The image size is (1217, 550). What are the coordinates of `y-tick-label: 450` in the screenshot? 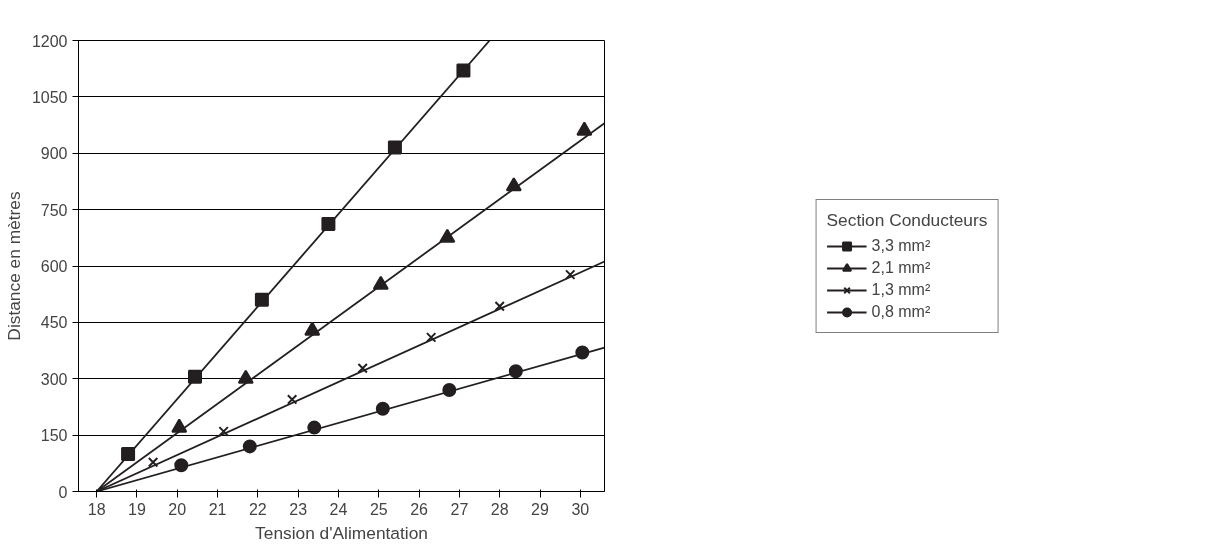 It's located at (54, 323).